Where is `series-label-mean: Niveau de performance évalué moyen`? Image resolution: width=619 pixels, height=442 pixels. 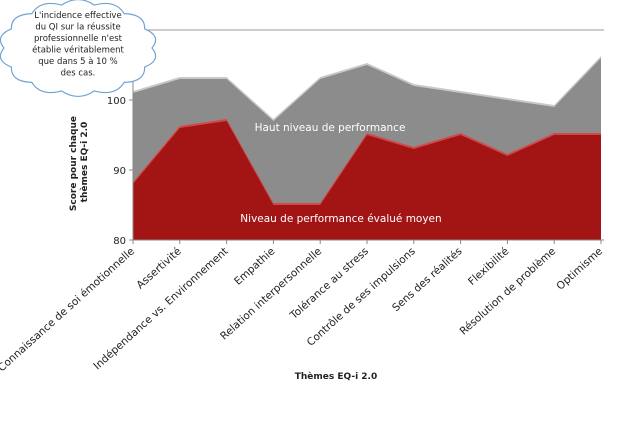
series-label-mean: Niveau de performance évalué moyen is located at coordinates (340, 219).